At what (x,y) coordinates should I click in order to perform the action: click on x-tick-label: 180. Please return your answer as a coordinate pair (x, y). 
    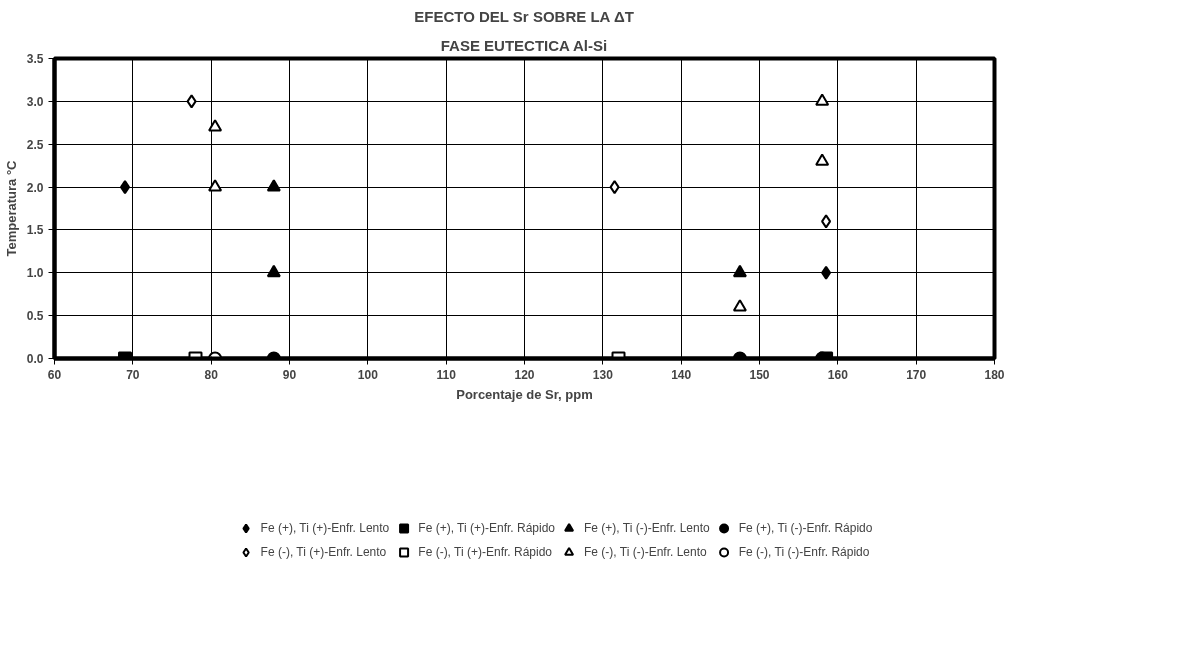
    Looking at the image, I should click on (994, 374).